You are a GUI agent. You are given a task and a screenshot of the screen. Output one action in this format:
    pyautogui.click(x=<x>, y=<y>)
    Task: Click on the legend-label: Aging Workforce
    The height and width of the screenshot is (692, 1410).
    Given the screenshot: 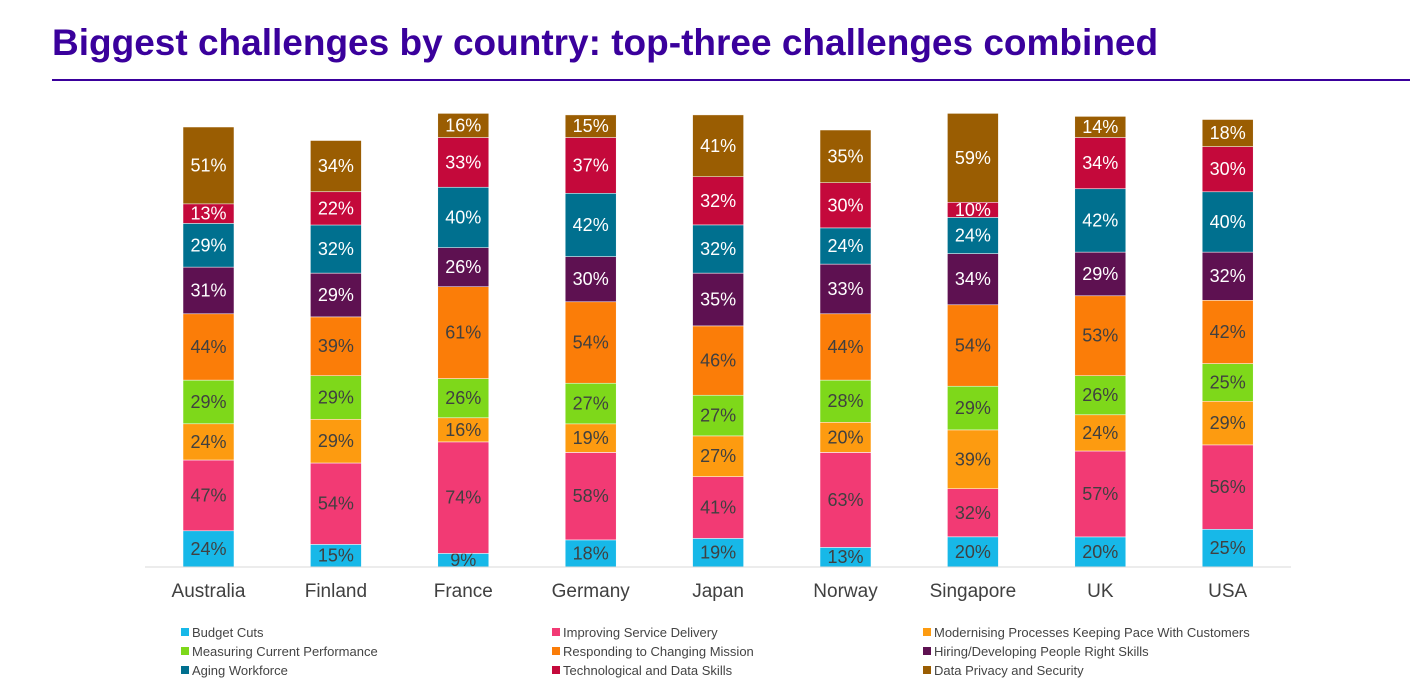 What is the action you would take?
    pyautogui.click(x=240, y=670)
    